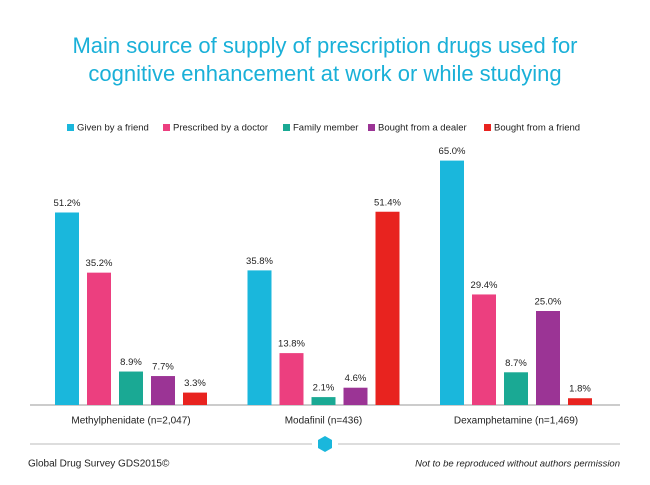 This screenshot has width=650, height=485. Describe the element at coordinates (99, 263) in the screenshot. I see `value-label: 35.2%` at that location.